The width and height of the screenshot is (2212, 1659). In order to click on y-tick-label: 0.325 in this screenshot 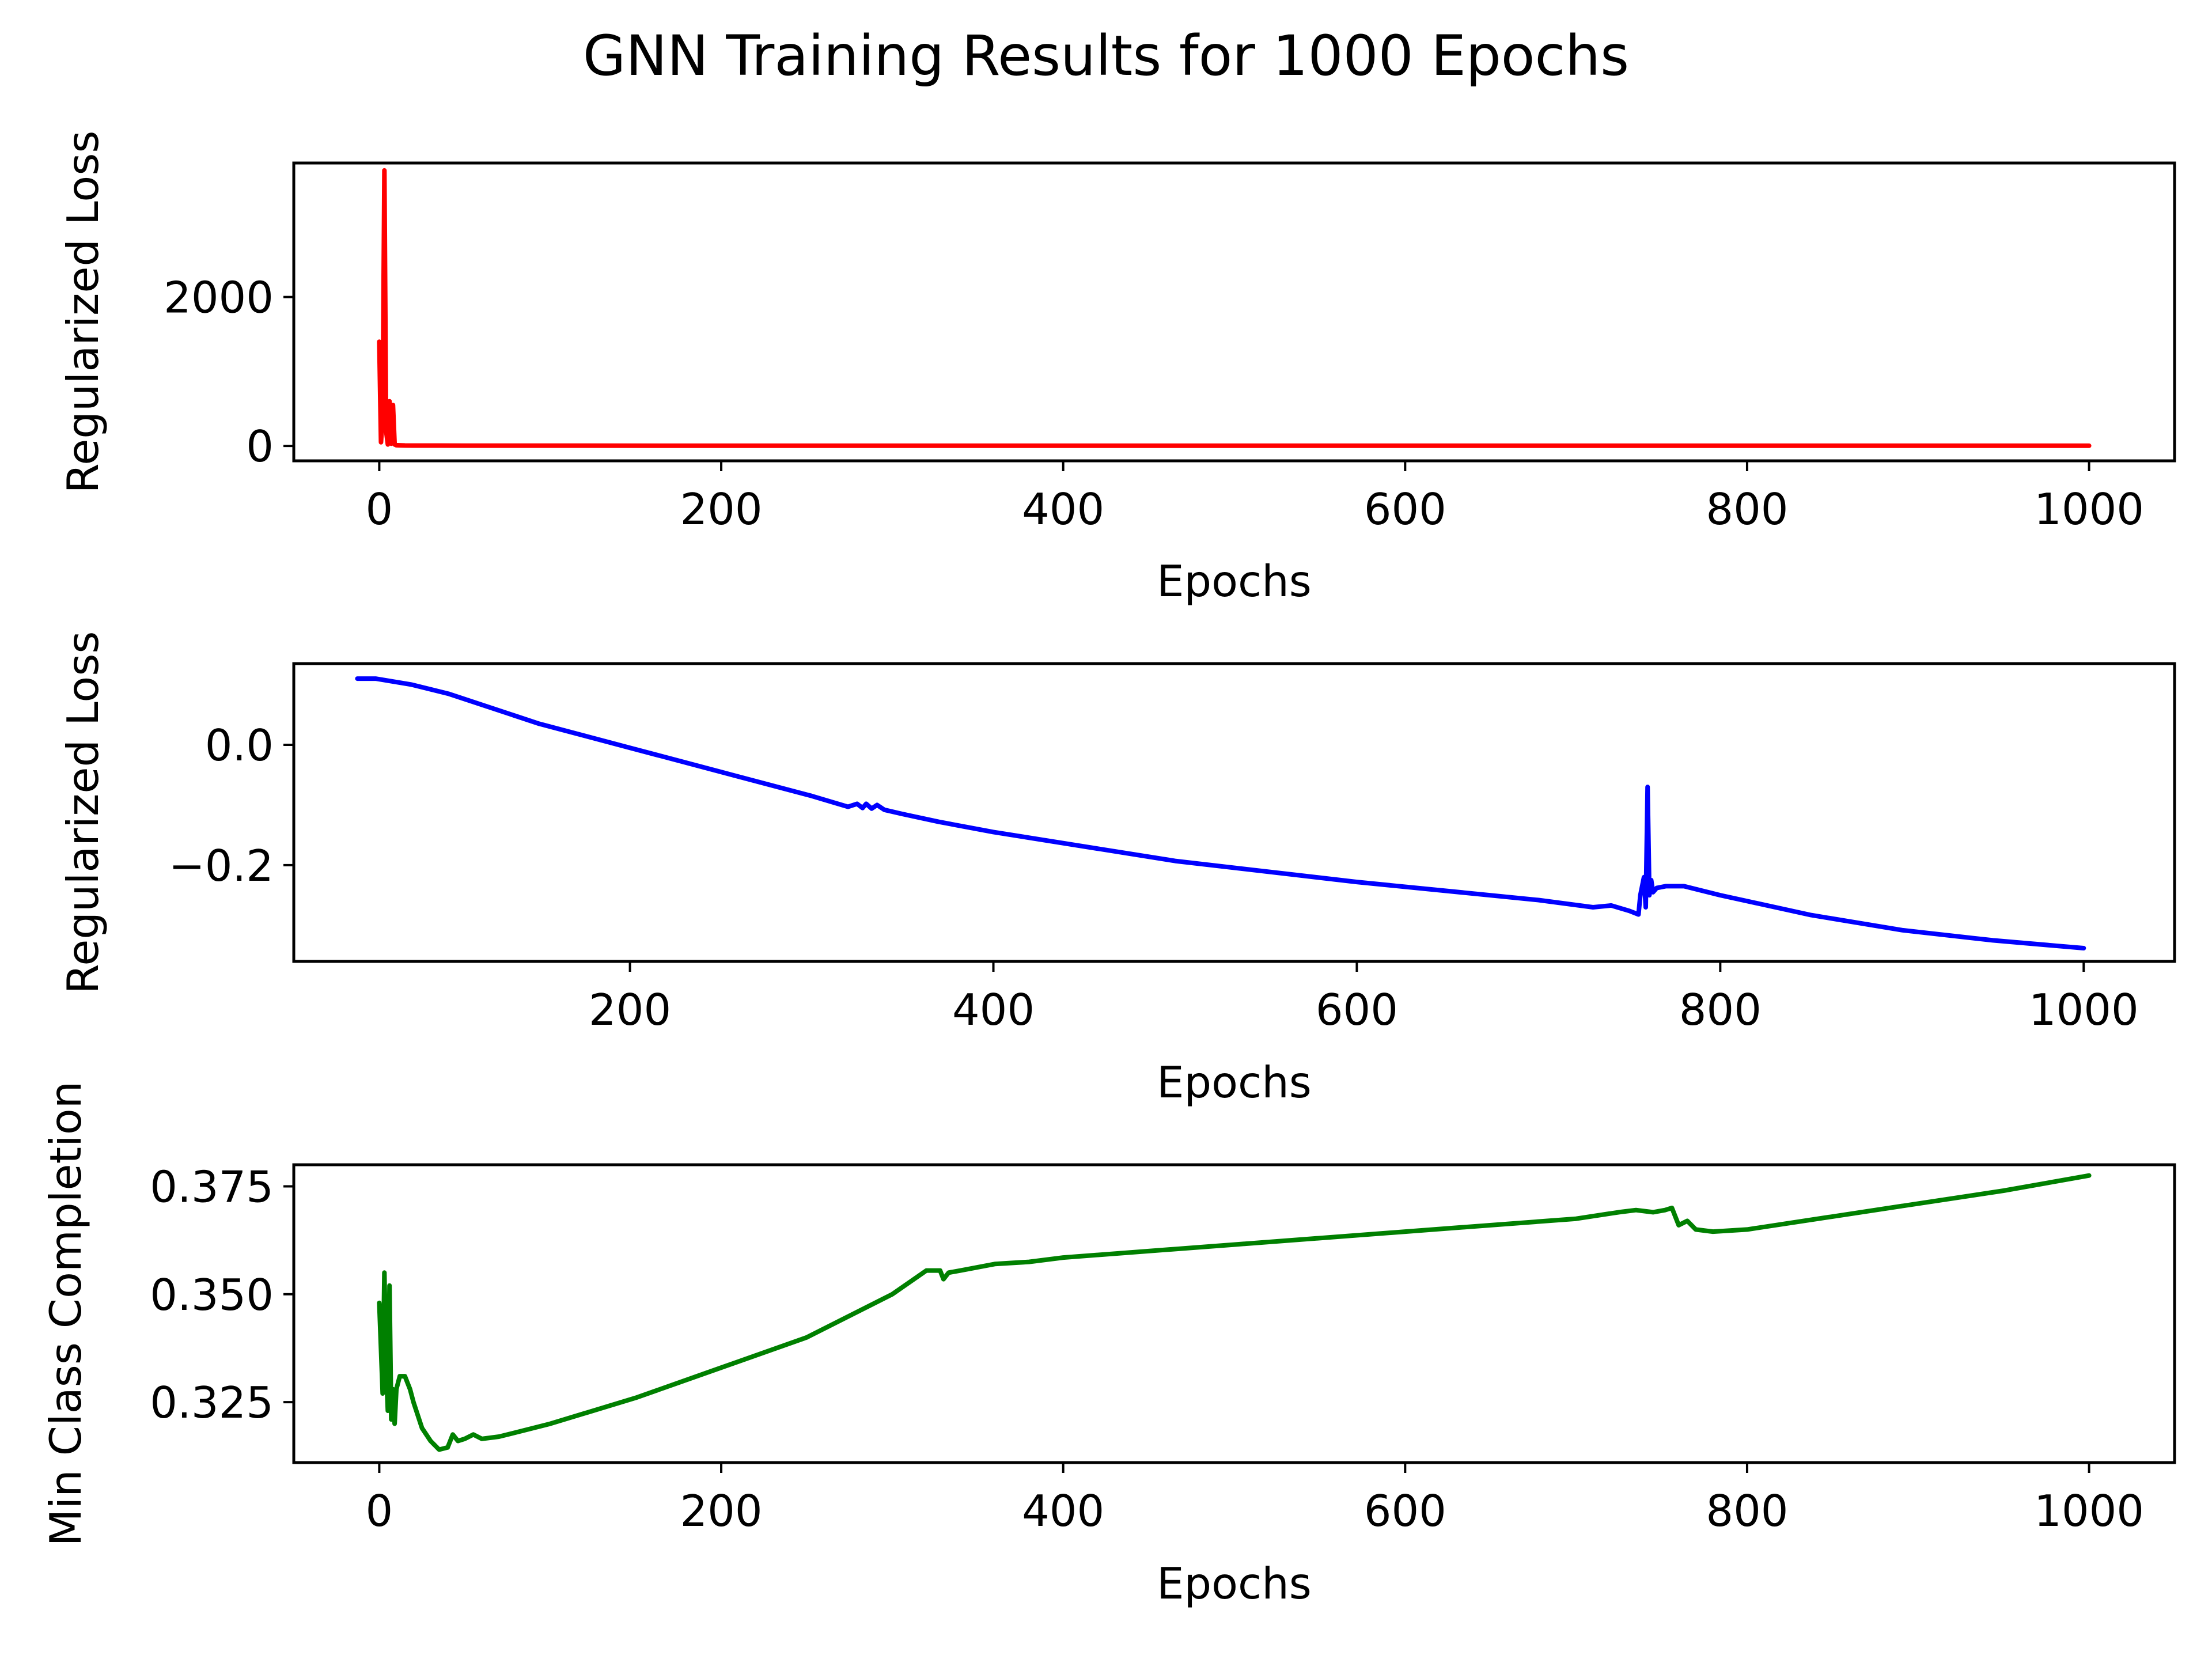, I will do `click(212, 1402)`.